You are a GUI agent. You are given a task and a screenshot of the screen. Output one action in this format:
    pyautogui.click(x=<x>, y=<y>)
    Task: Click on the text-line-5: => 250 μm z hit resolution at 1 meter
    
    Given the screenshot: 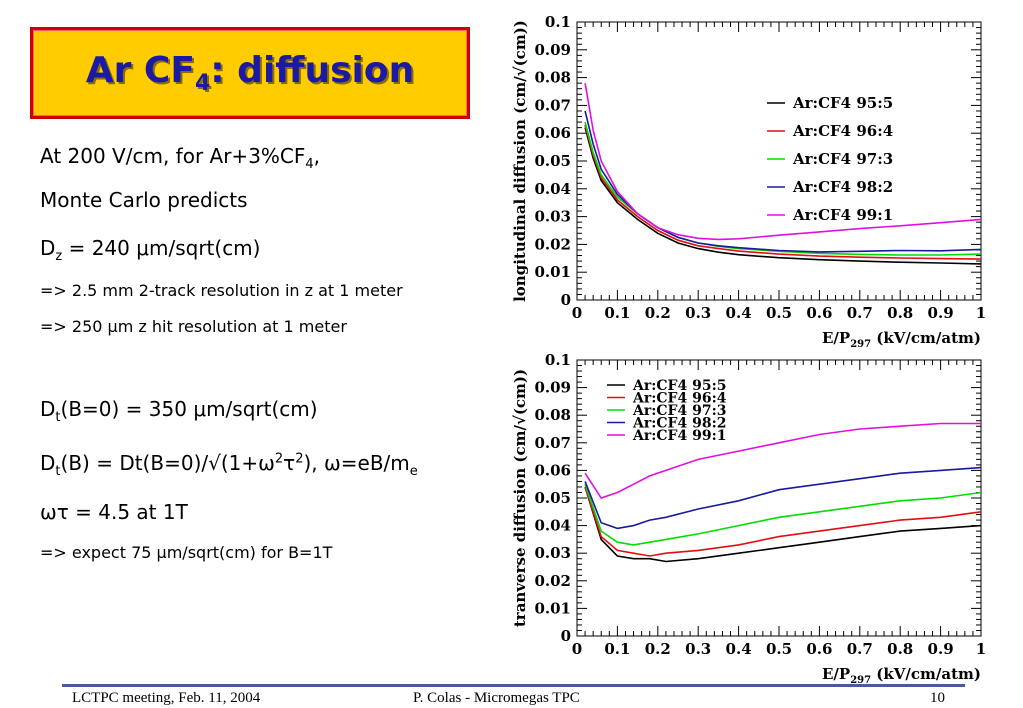 What is the action you would take?
    pyautogui.click(x=193, y=326)
    